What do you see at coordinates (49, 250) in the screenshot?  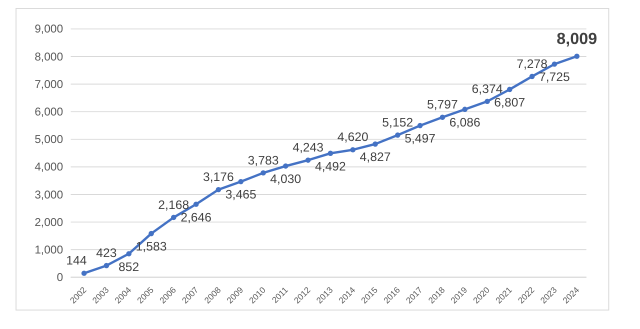 I see `y-tick-label: 1,000` at bounding box center [49, 250].